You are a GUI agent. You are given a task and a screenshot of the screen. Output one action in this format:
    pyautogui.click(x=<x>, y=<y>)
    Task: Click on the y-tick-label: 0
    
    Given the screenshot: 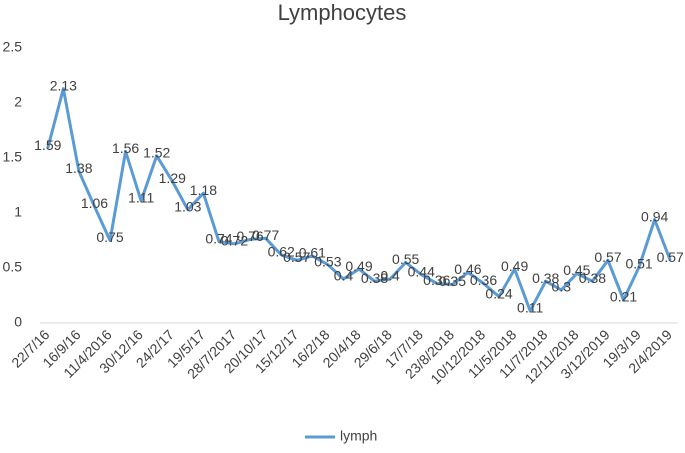 What is the action you would take?
    pyautogui.click(x=18, y=322)
    